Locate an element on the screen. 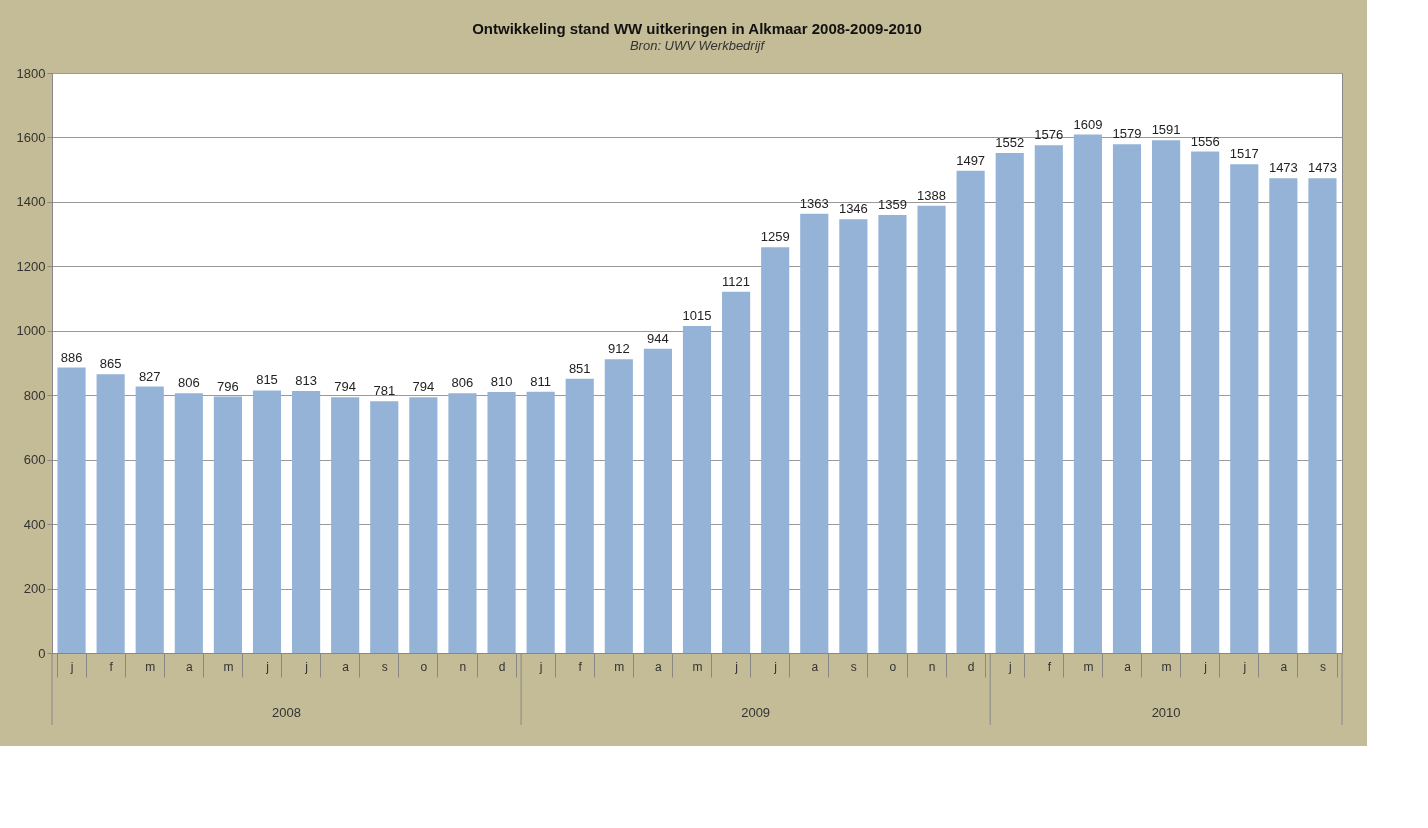 The height and width of the screenshot is (828, 1428). data-label: 810 is located at coordinates (501, 381).